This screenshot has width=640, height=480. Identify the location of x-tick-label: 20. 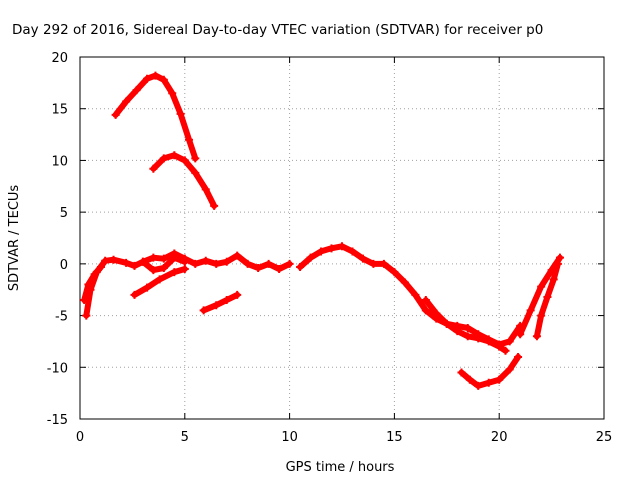
(499, 437).